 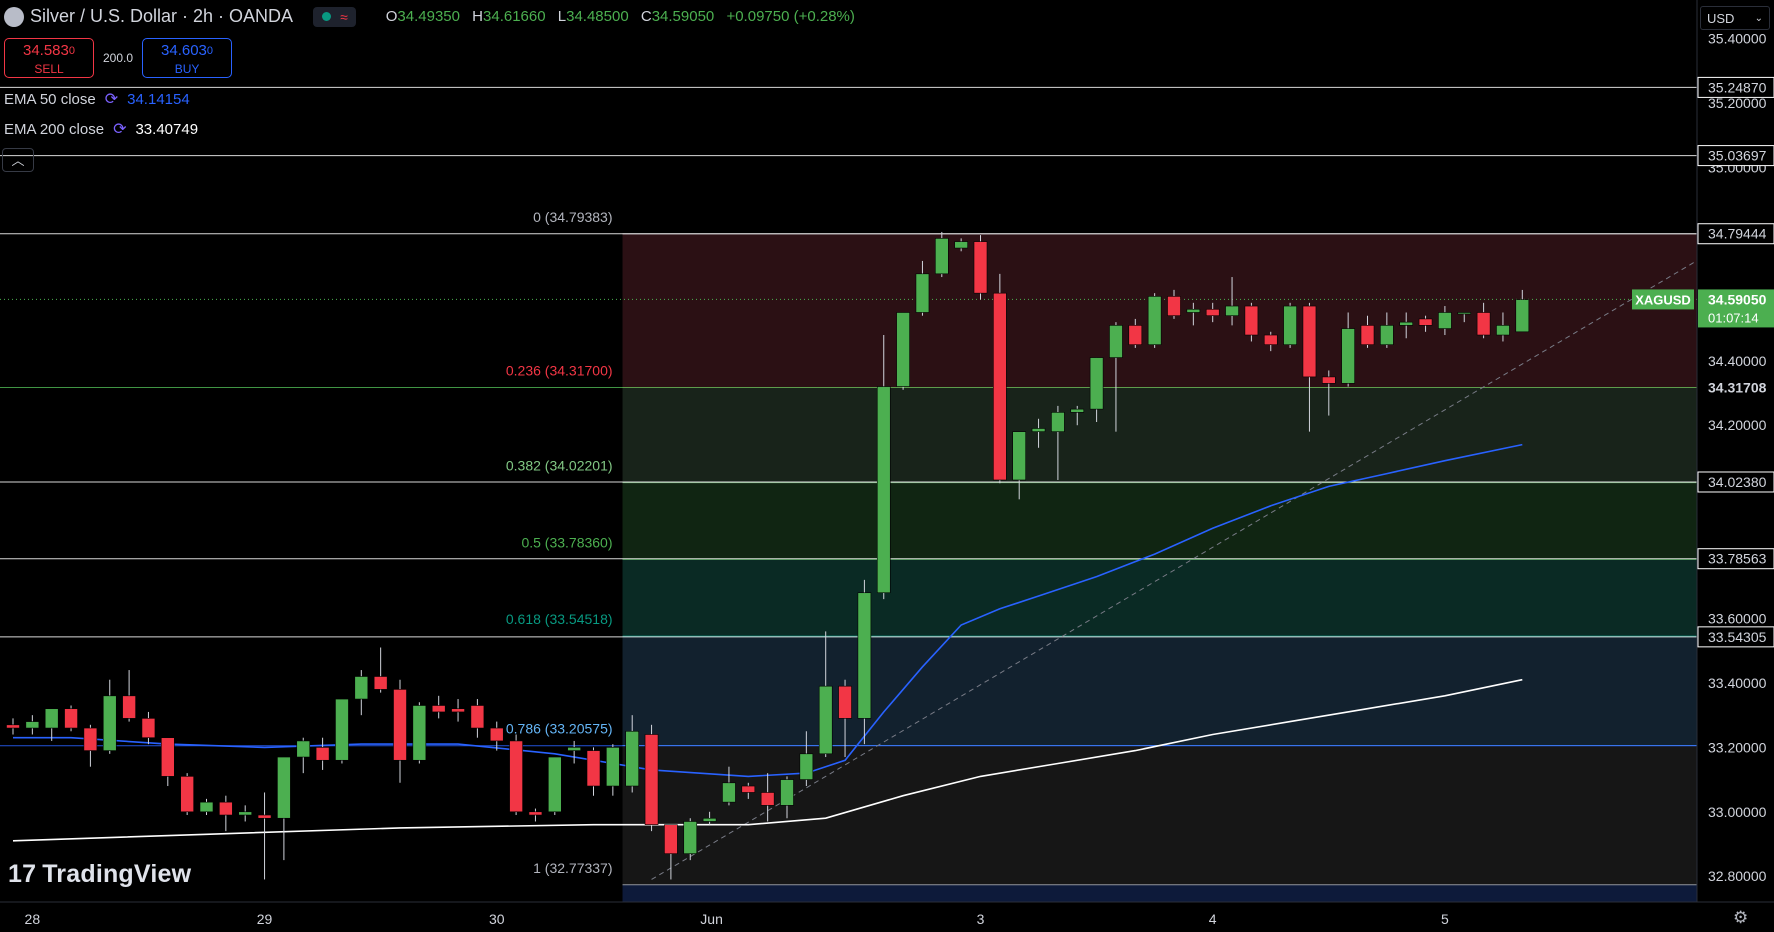 I want to click on y-tick-label: 33.20000, so click(x=1737, y=747).